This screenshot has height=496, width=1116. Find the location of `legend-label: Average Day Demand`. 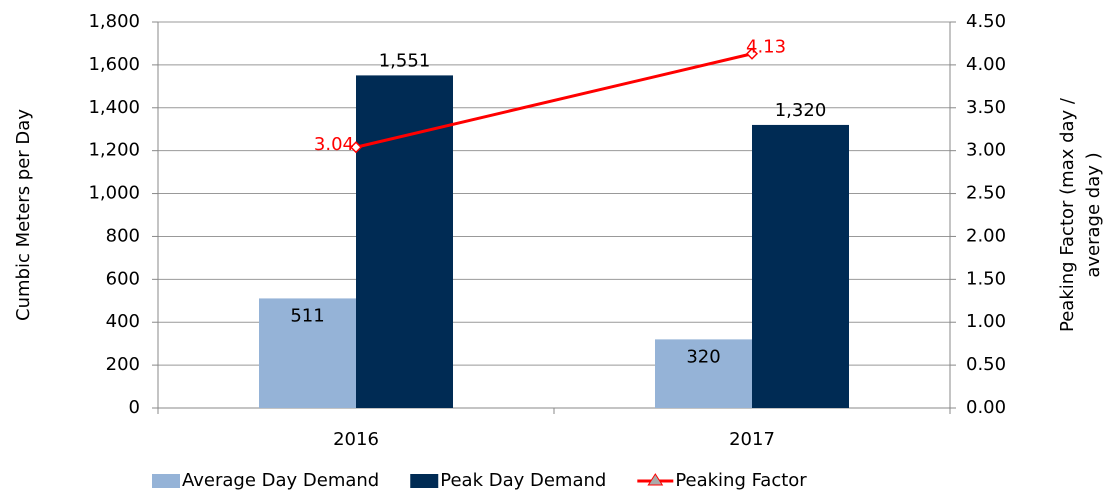

legend-label: Average Day Demand is located at coordinates (280, 480).